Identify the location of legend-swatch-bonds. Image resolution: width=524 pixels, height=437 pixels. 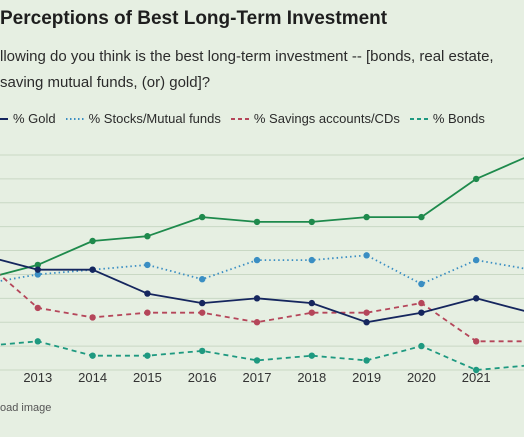
(418, 118).